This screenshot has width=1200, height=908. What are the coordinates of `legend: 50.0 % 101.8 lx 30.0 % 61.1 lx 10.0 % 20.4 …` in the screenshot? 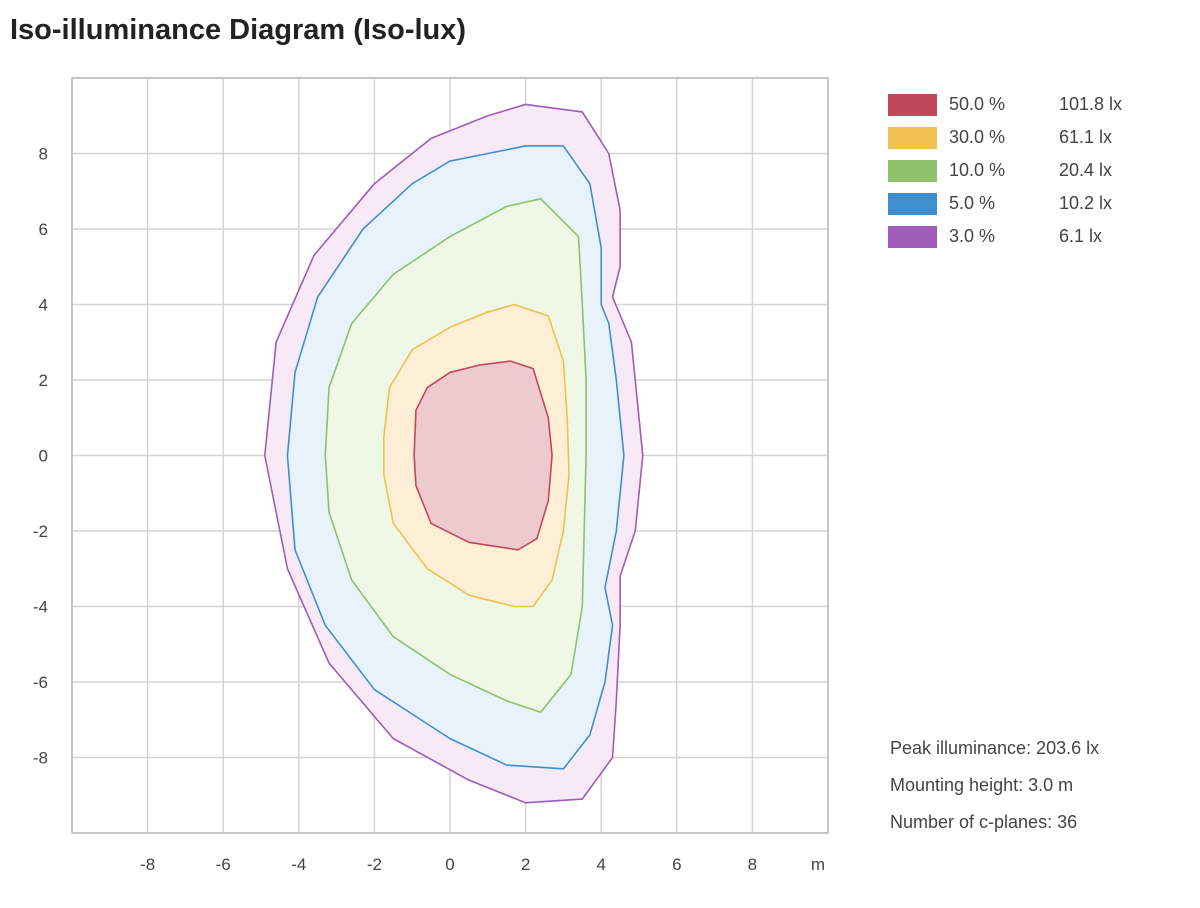 It's located at (1005, 170).